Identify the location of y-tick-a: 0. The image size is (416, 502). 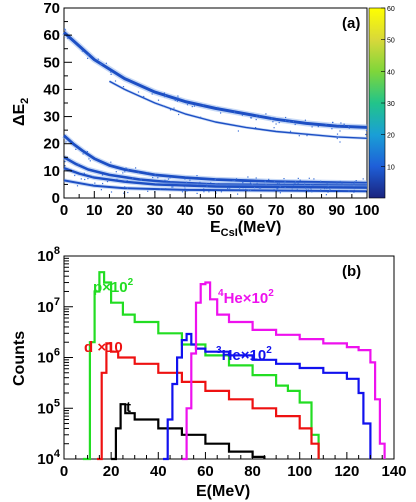
(56, 198).